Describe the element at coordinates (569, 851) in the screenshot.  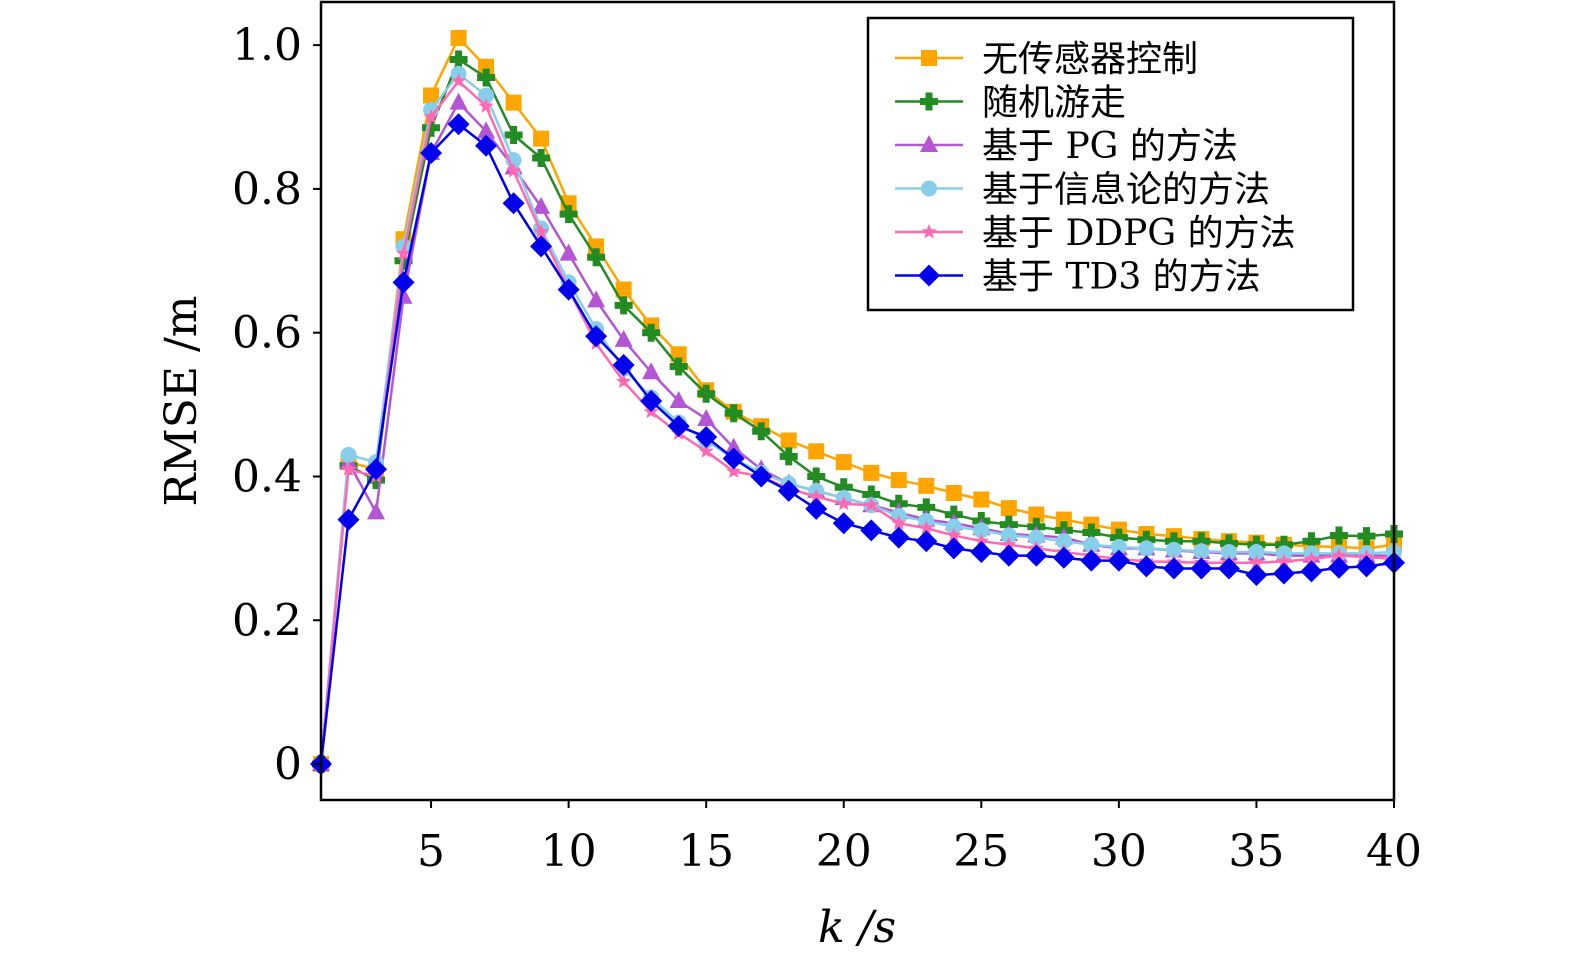
I see `x-tick-label: 10` at that location.